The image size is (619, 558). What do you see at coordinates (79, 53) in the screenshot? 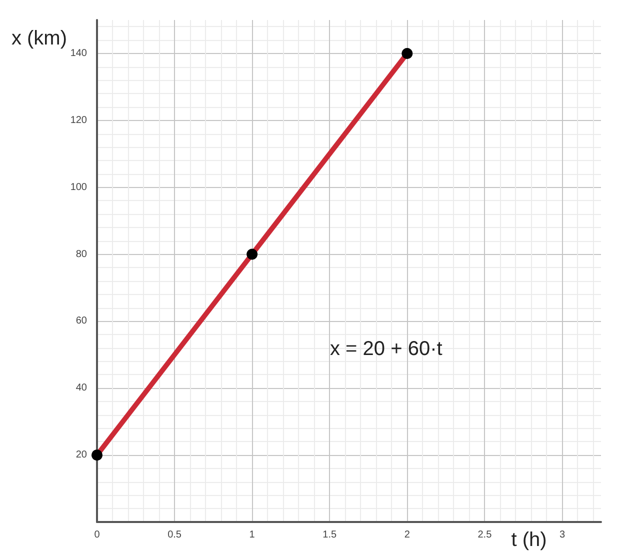
I see `y-tick-label: 140` at bounding box center [79, 53].